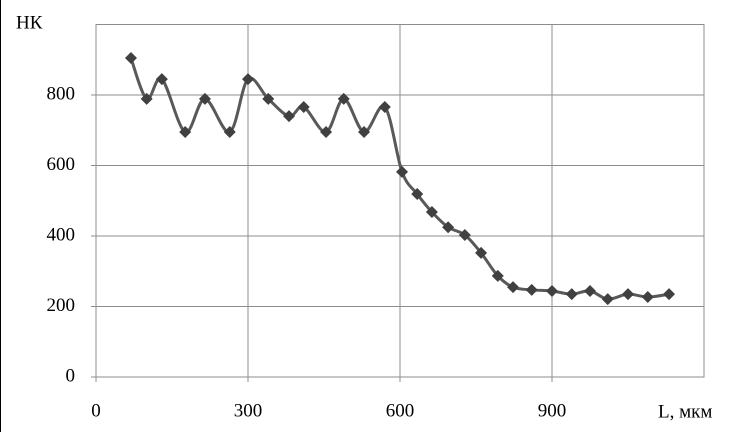 This screenshot has width=752, height=432. Describe the element at coordinates (61, 164) in the screenshot. I see `y-tick-label: 600` at that location.